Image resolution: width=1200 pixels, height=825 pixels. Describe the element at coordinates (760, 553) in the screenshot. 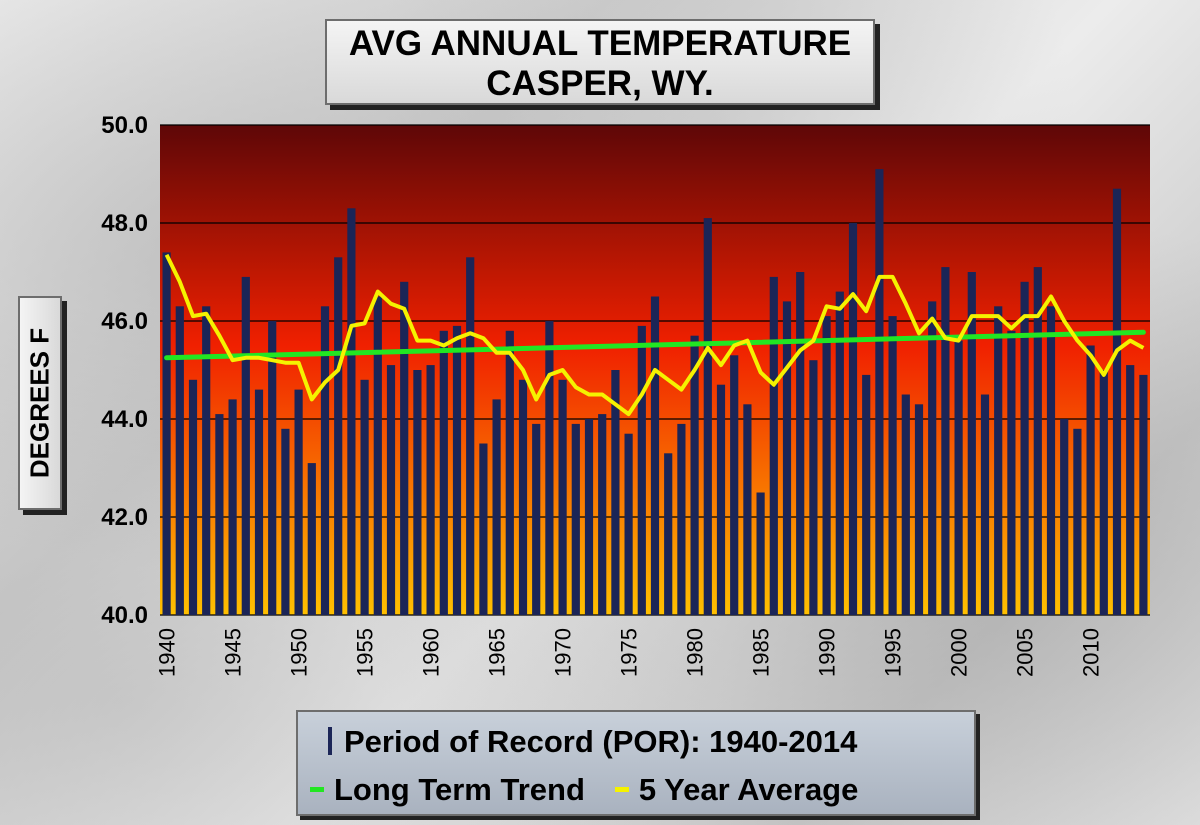

I see `bar-1985` at that location.